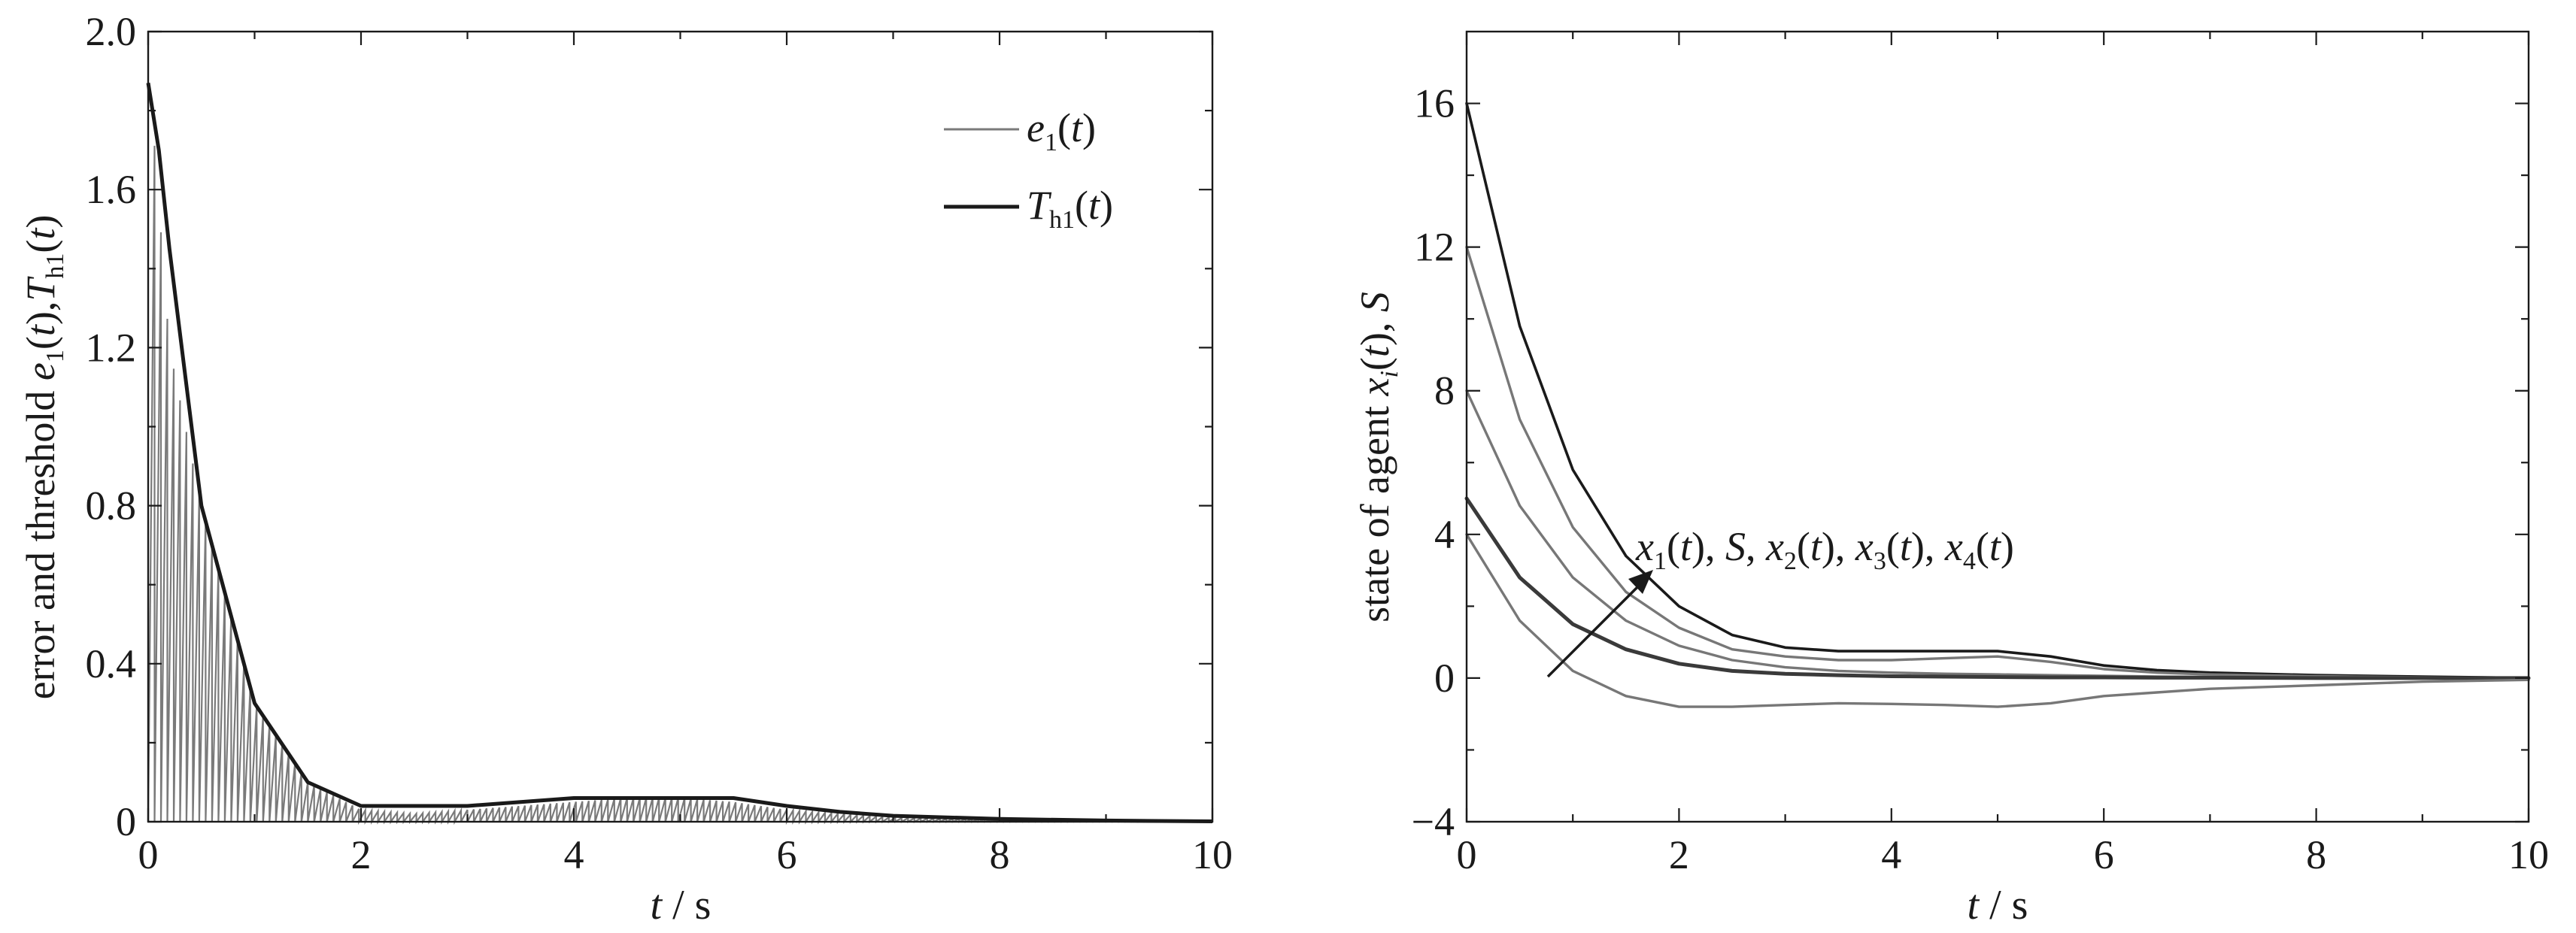  What do you see at coordinates (43, 457) in the screenshot?
I see `left-y-axis-label: error and threshold e1(t),Th1(t)` at bounding box center [43, 457].